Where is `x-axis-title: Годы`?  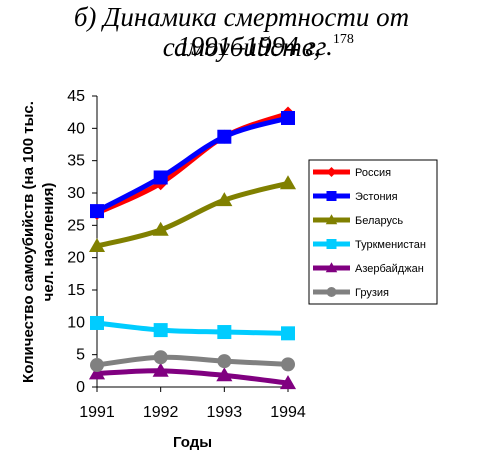 x-axis-title: Годы is located at coordinates (192, 442).